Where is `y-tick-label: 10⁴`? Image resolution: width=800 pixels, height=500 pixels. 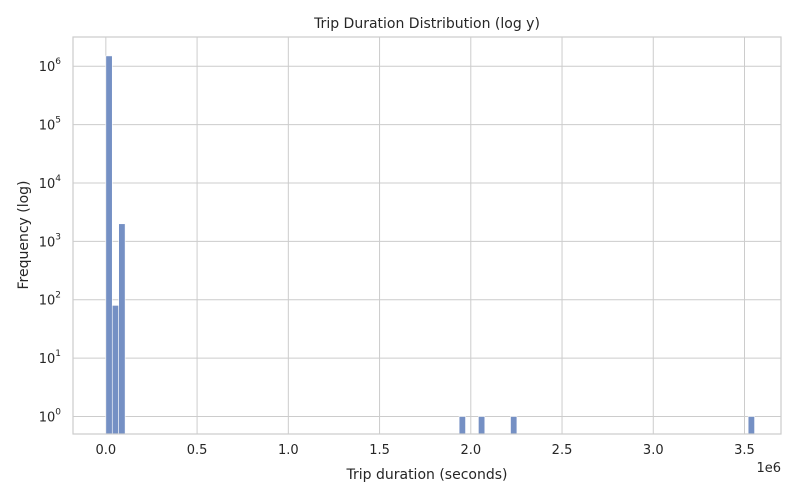 y-tick-label: 10⁴ is located at coordinates (50, 183).